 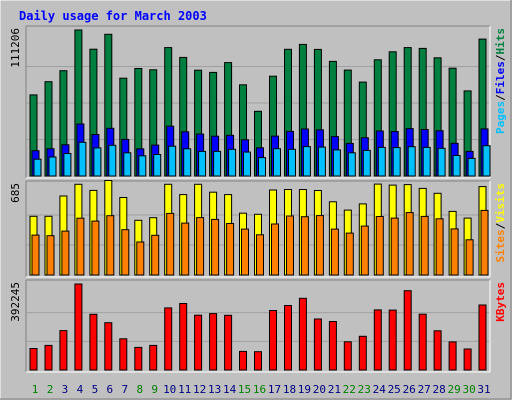 What do you see at coordinates (169, 389) in the screenshot?
I see `x-tick-label-10: 10` at bounding box center [169, 389].